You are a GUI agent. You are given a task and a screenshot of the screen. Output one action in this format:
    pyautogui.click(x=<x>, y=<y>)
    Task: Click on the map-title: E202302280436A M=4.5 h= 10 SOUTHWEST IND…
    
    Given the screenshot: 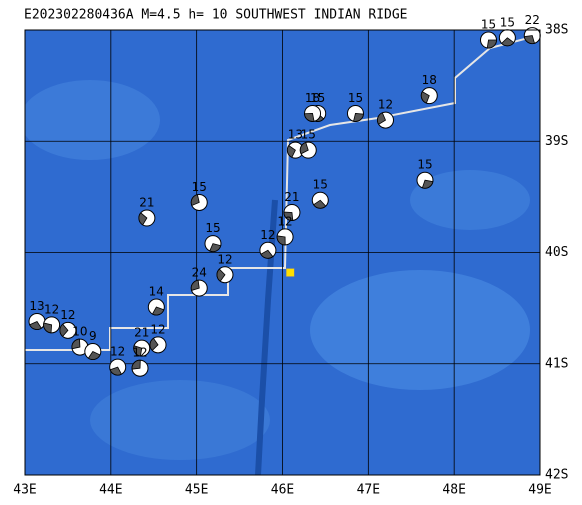 What is the action you would take?
    pyautogui.click(x=216, y=15)
    